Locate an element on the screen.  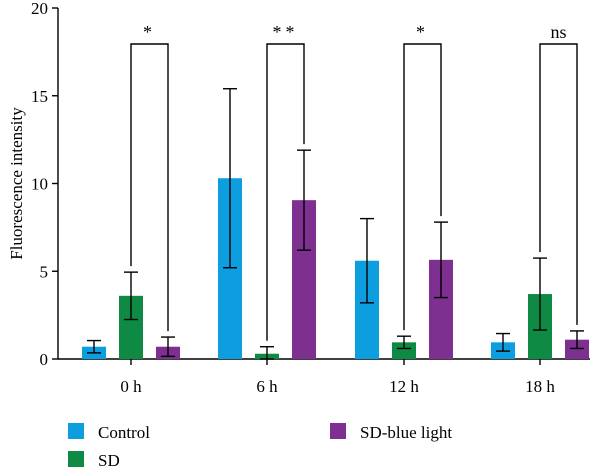
y-tick-label: 10 is located at coordinates (39, 184).